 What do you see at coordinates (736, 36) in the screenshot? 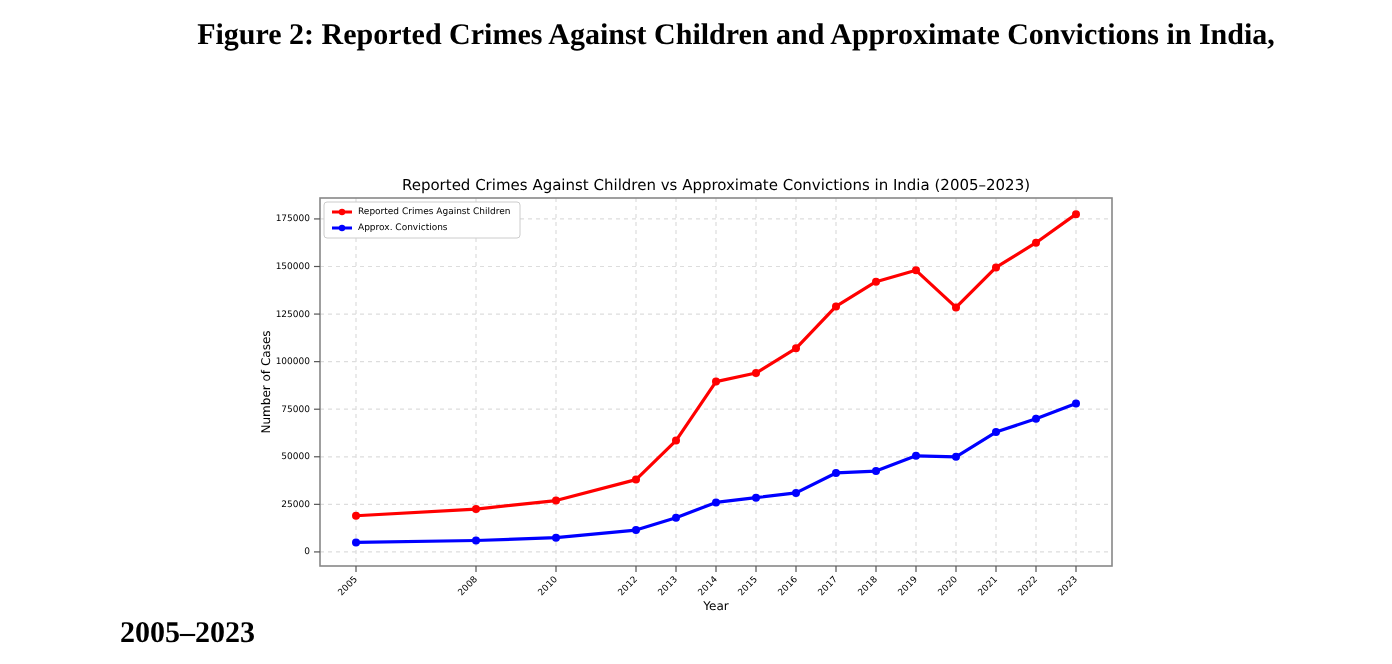
I see `caption: Figure 2: Reported Crimes Against Children and Approximate Convictions in India,` at bounding box center [736, 36].